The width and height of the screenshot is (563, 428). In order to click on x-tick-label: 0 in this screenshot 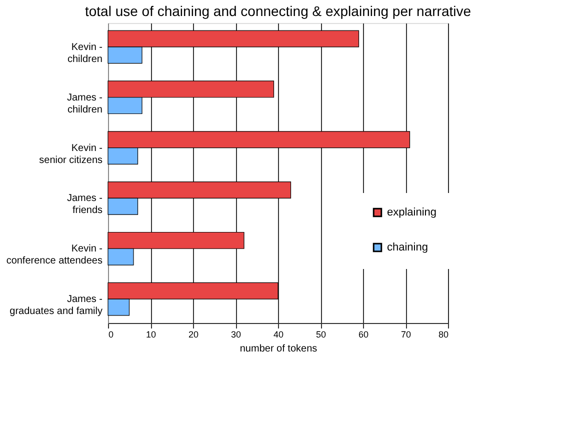, I will do `click(111, 335)`.